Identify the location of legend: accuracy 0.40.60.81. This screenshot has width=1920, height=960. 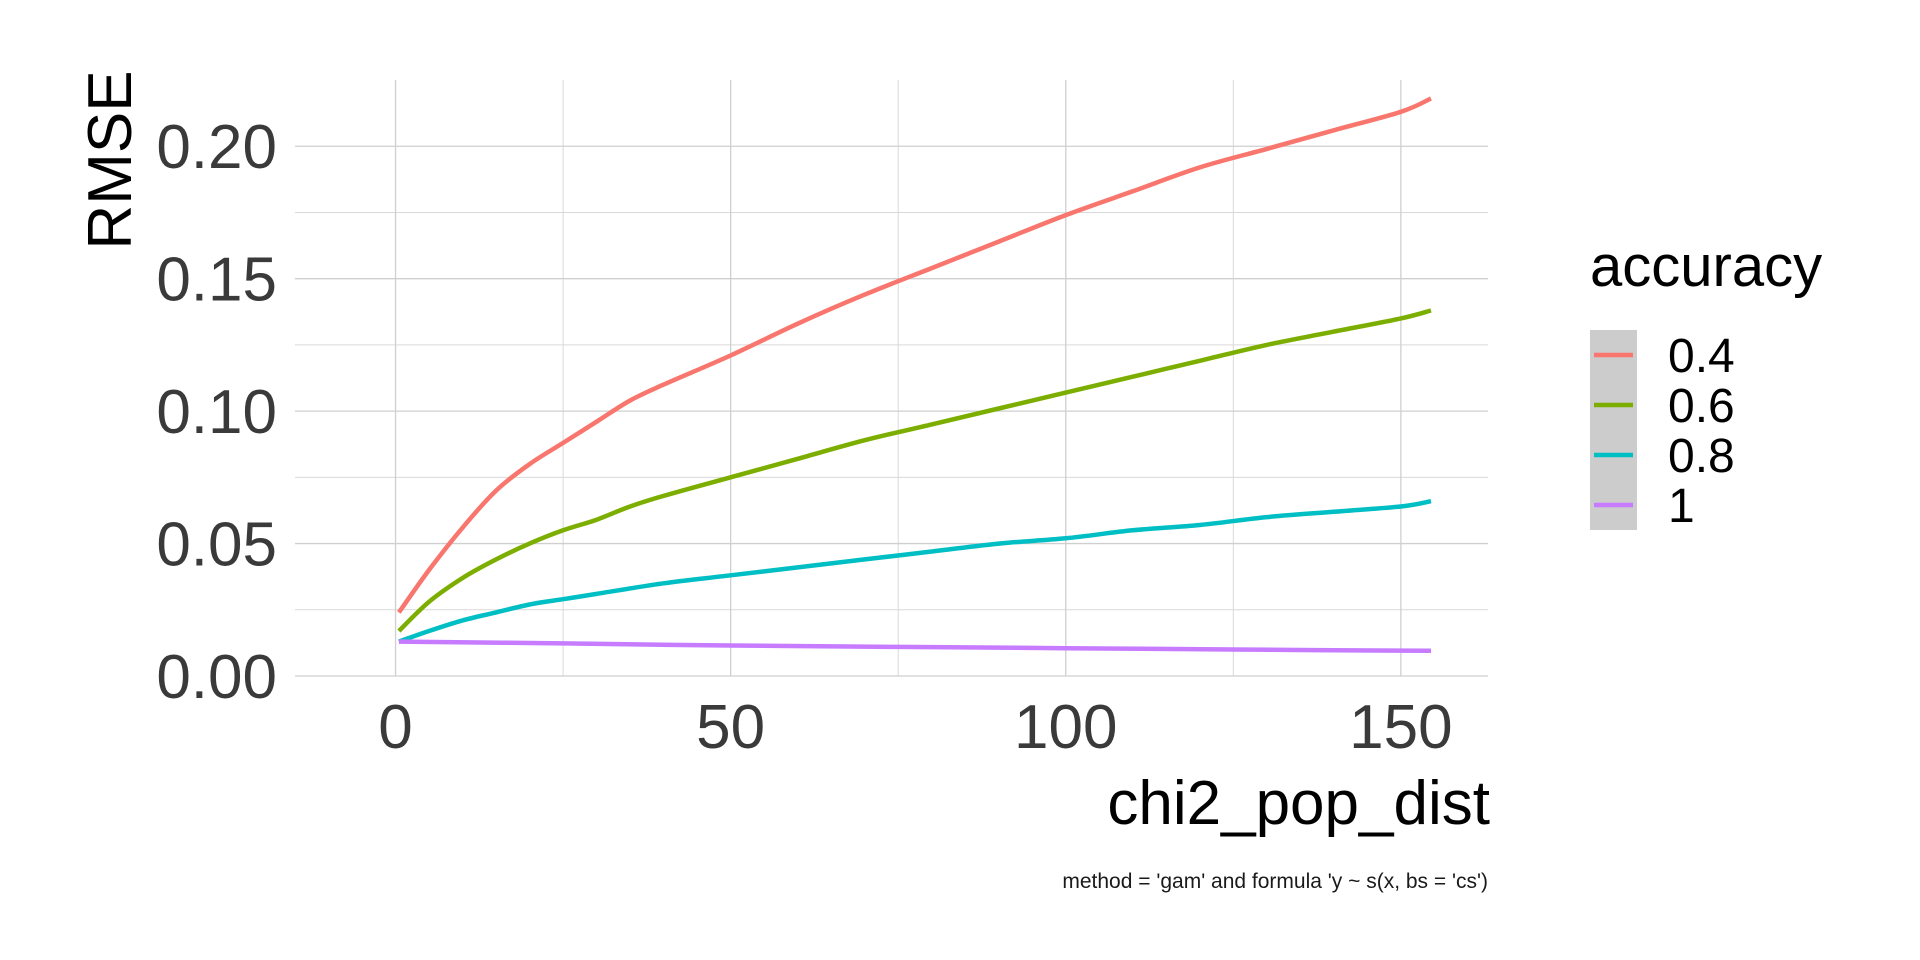
(1706, 383).